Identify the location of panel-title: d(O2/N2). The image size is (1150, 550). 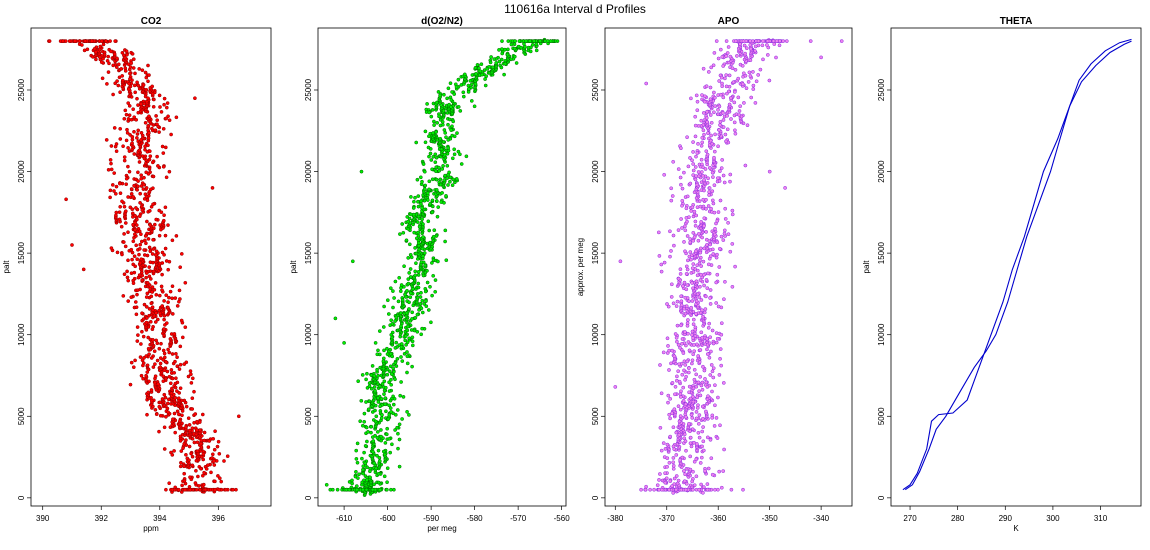
(442, 21).